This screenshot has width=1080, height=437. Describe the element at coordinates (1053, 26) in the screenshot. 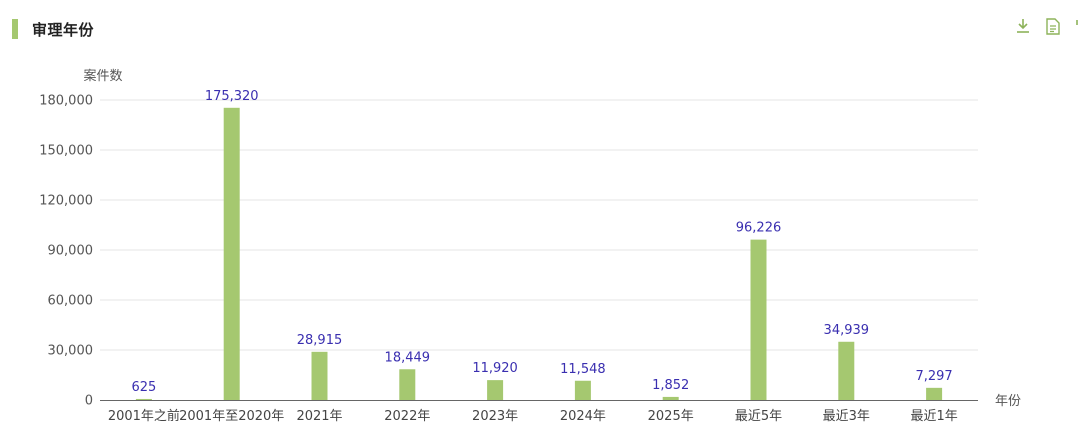

I see `document-icon` at that location.